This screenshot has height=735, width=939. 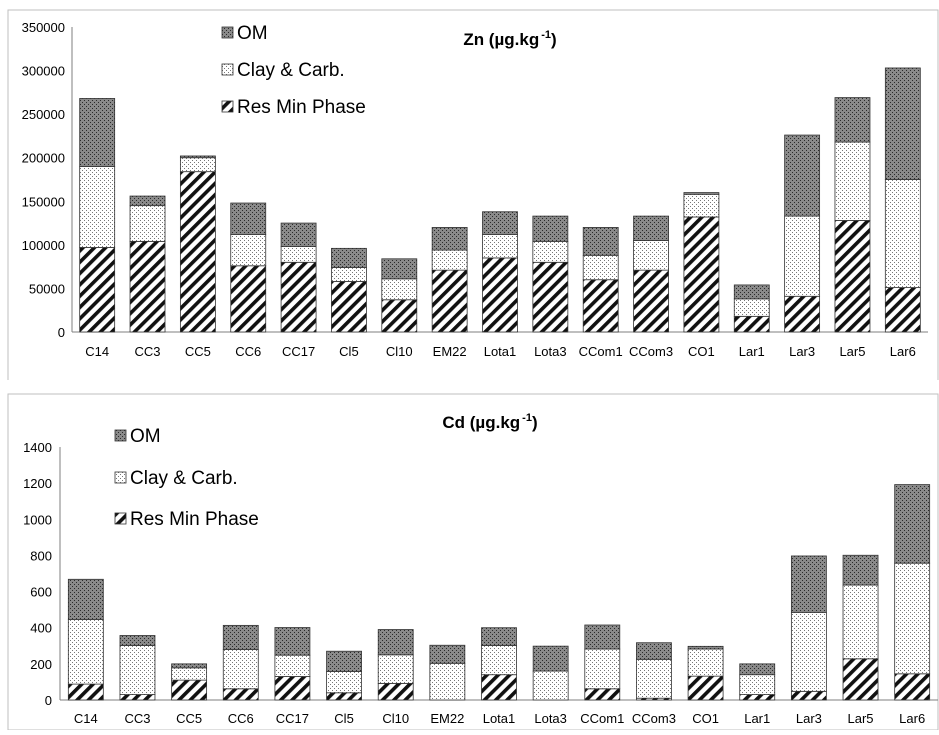 What do you see at coordinates (399, 269) in the screenshot?
I see `bar-cl10-om` at bounding box center [399, 269].